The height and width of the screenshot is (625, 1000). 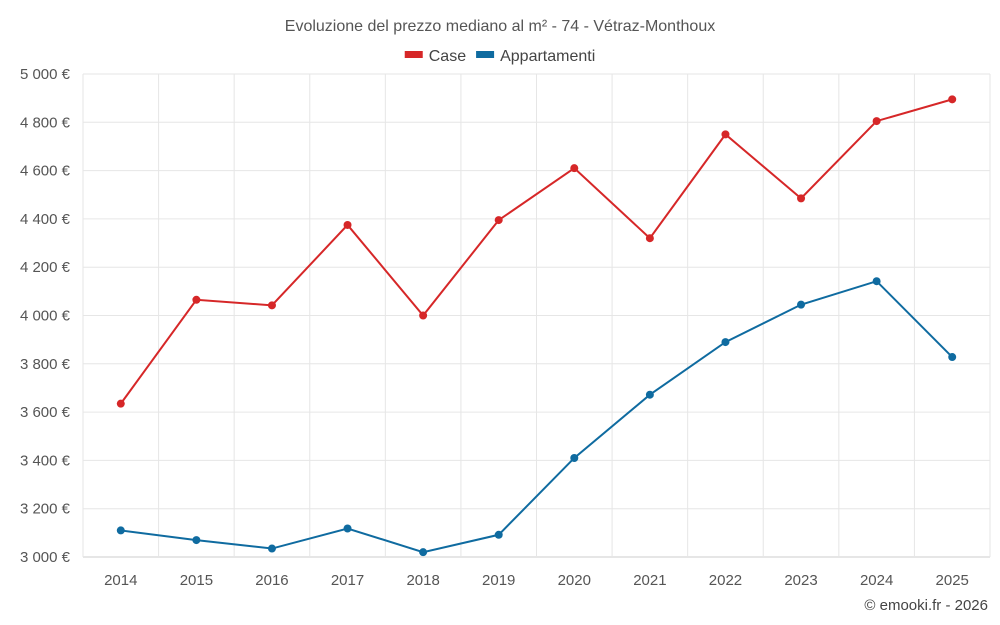 What do you see at coordinates (45, 267) in the screenshot?
I see `y-tick-label: 4 200 €` at bounding box center [45, 267].